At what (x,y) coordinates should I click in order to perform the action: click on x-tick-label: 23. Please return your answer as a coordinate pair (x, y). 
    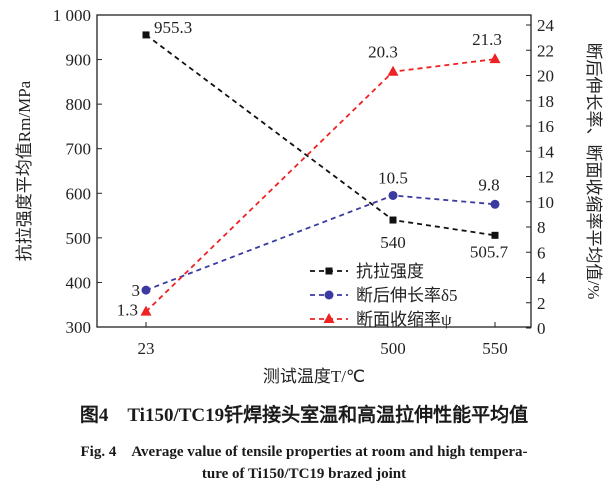
    Looking at the image, I should click on (146, 348).